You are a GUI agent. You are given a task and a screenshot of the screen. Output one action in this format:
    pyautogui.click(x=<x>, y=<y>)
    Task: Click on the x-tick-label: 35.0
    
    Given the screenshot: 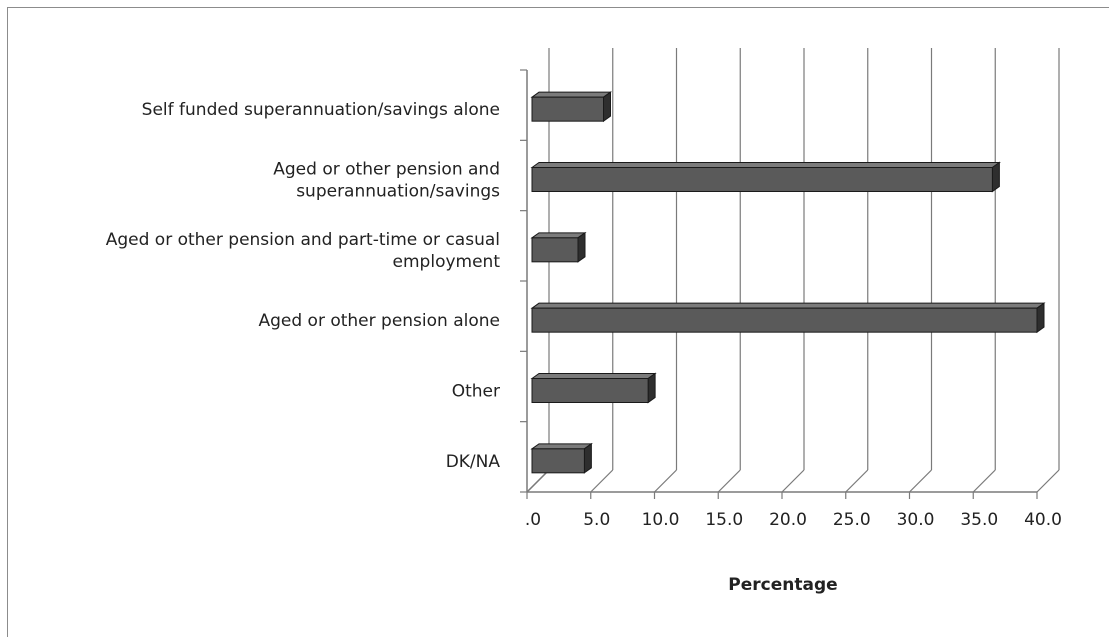 What is the action you would take?
    pyautogui.click(x=979, y=520)
    